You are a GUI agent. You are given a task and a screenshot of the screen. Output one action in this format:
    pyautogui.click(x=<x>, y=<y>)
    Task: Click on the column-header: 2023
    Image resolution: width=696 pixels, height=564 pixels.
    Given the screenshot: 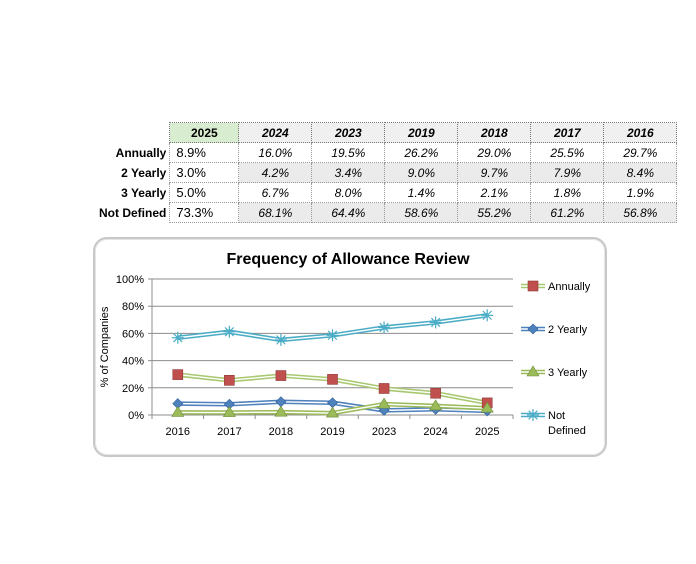 What is the action you would take?
    pyautogui.click(x=348, y=132)
    